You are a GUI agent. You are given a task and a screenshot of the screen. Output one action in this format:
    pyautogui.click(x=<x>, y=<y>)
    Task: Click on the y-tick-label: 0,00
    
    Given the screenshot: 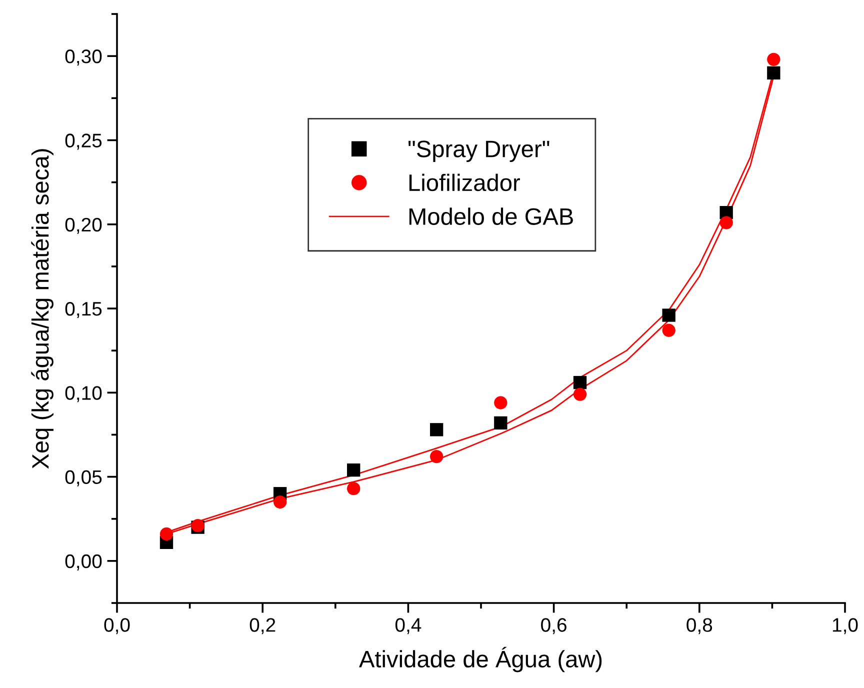 What is the action you would take?
    pyautogui.click(x=83, y=562)
    